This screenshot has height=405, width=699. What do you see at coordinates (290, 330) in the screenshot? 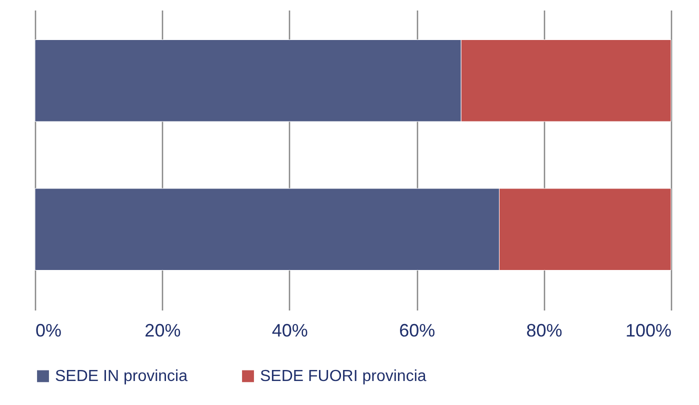
I see `x-tick-label: 40%` at bounding box center [290, 330].